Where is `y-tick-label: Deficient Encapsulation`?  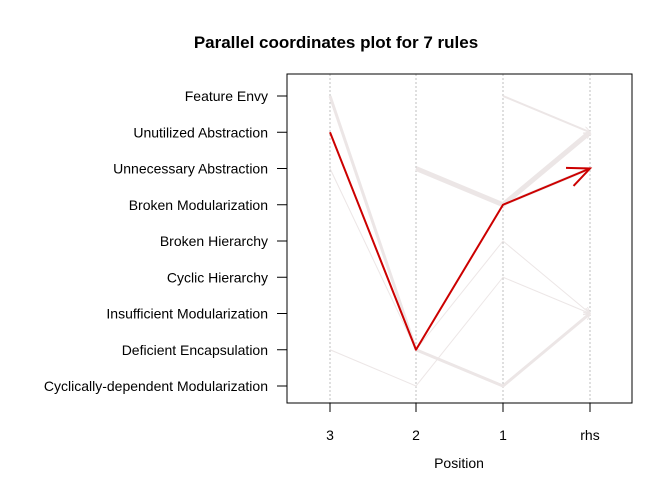
y-tick-label: Deficient Encapsulation is located at coordinates (195, 350).